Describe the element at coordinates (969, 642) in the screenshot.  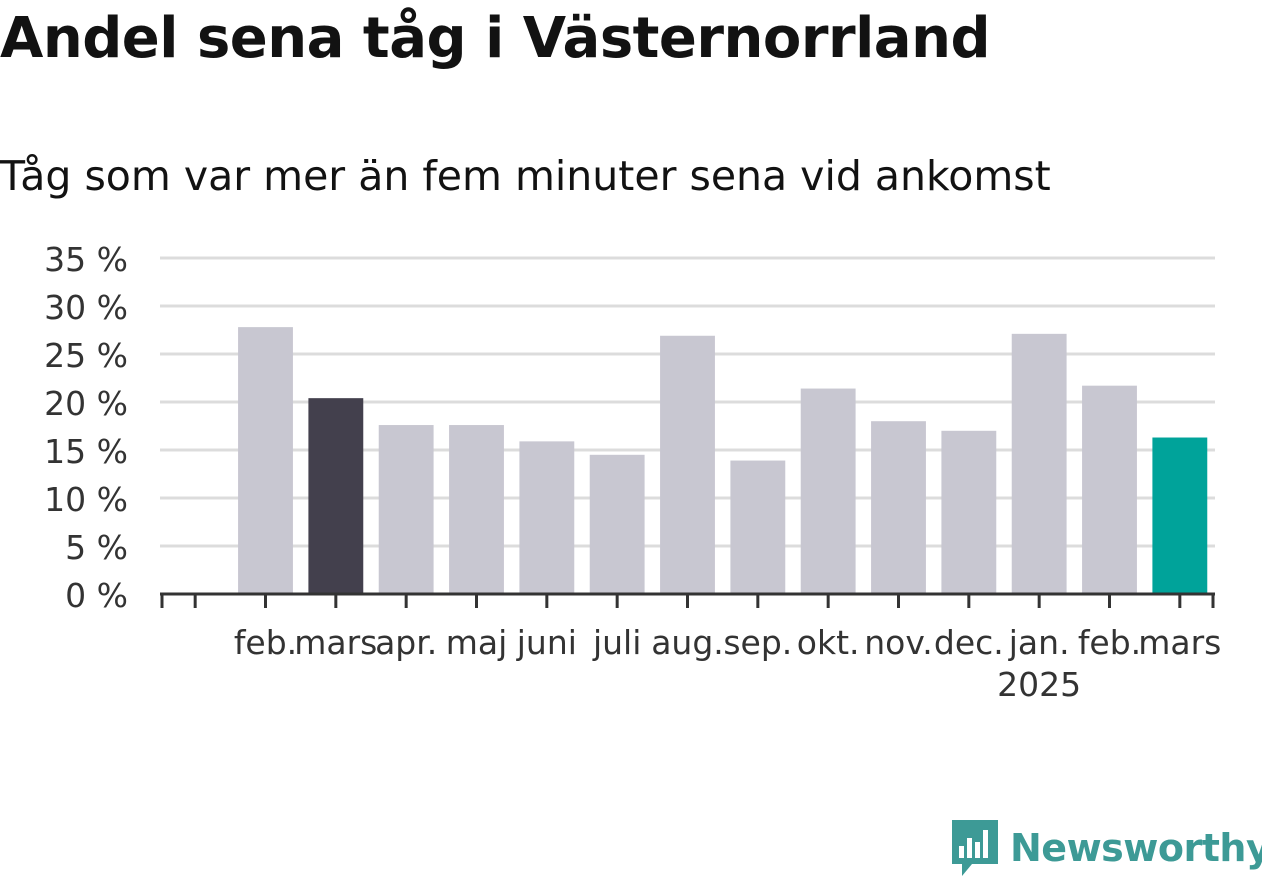
I see `x-tick-label: dec.` at that location.